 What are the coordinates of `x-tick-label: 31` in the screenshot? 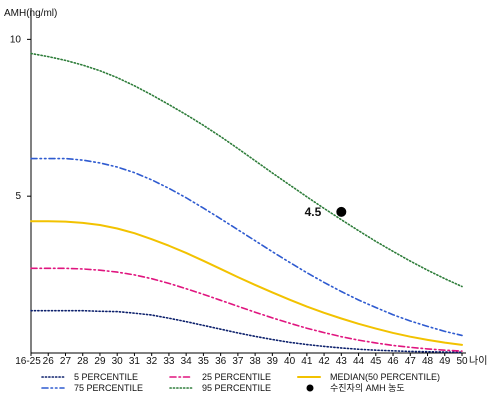 It's located at (135, 361).